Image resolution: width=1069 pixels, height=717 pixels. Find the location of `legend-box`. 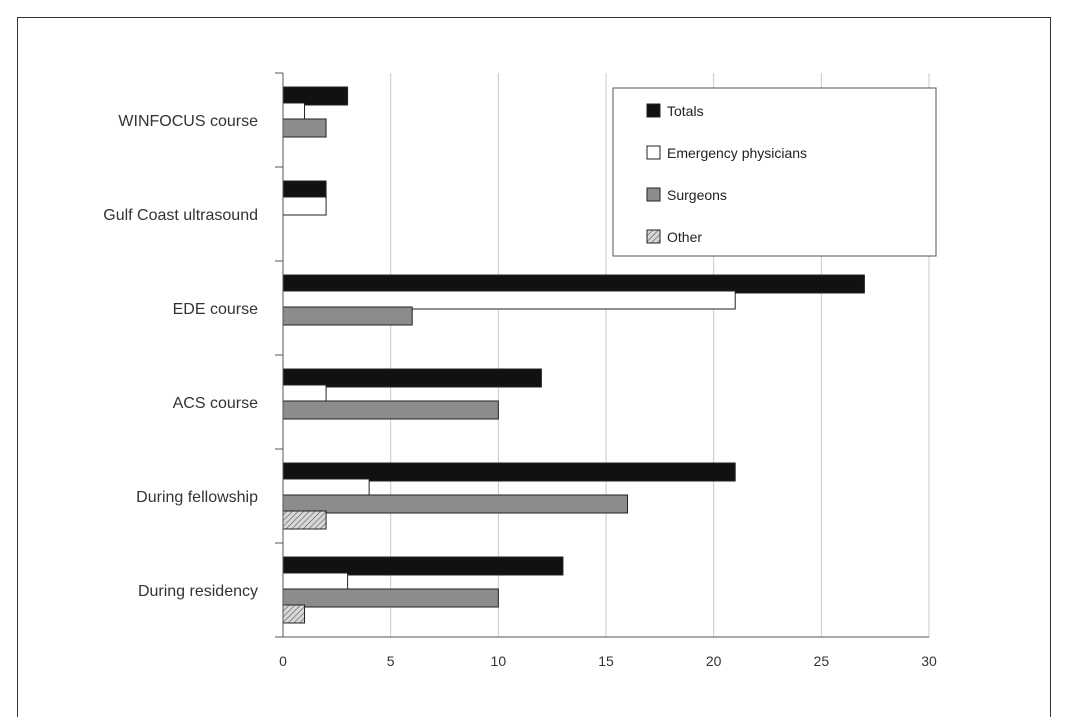

legend-box is located at coordinates (774, 172).